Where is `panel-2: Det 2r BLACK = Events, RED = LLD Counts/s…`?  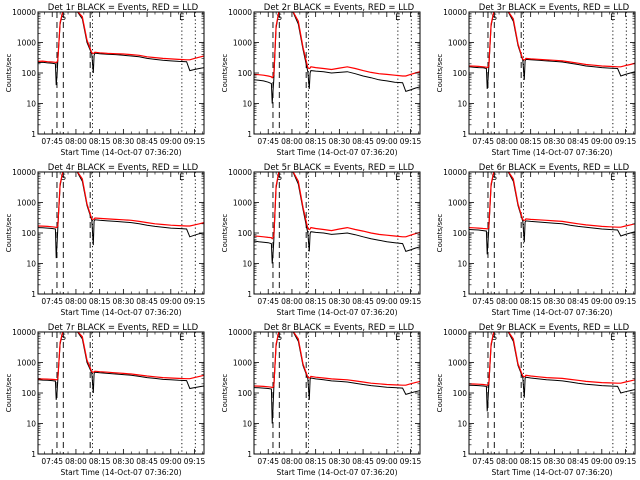 panel-2: Det 2r BLACK = Events, RED = LLD Counts/s… is located at coordinates (321, 80).